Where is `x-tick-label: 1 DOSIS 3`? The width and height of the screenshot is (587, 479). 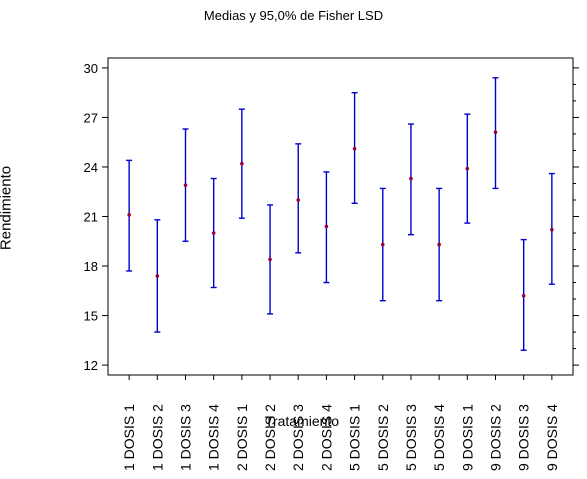 x-tick-label: 1 DOSIS 3 is located at coordinates (186, 437).